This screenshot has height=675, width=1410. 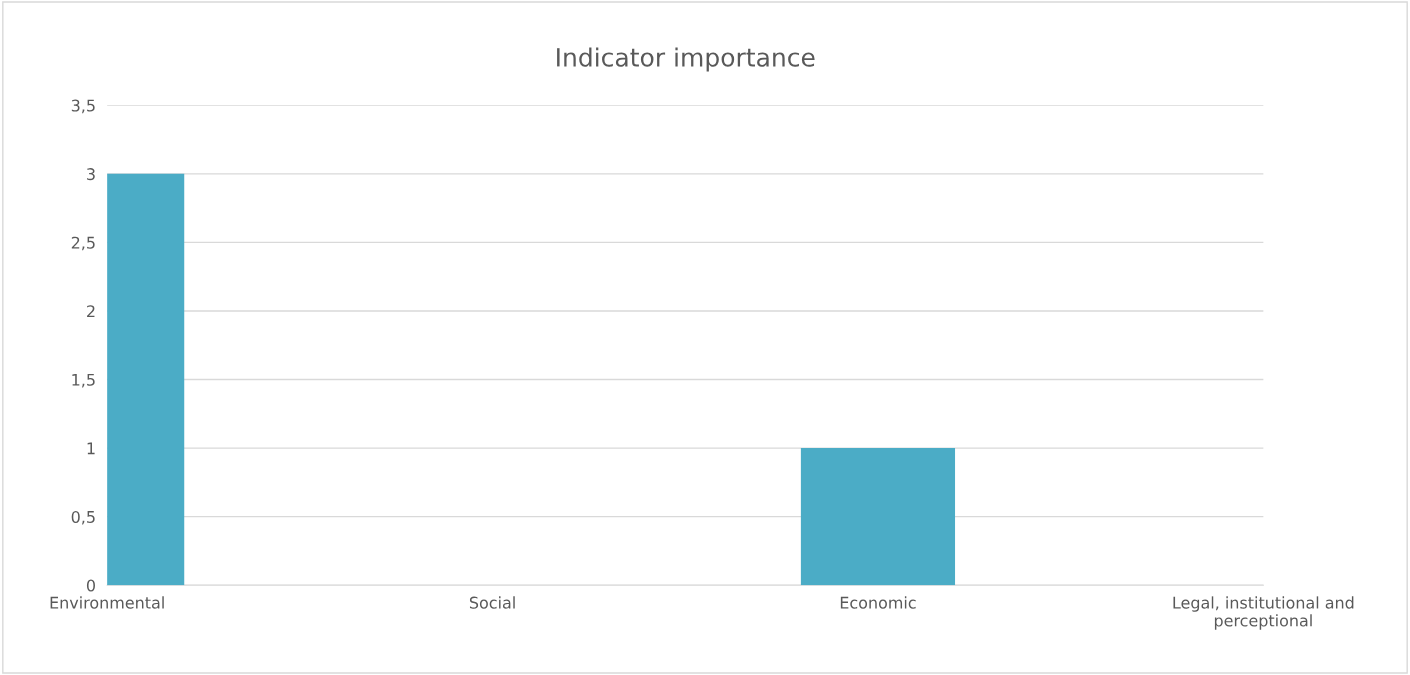 What do you see at coordinates (1263, 613) in the screenshot?
I see `x-tick-label: Legal, institutional and perceptional` at bounding box center [1263, 613].